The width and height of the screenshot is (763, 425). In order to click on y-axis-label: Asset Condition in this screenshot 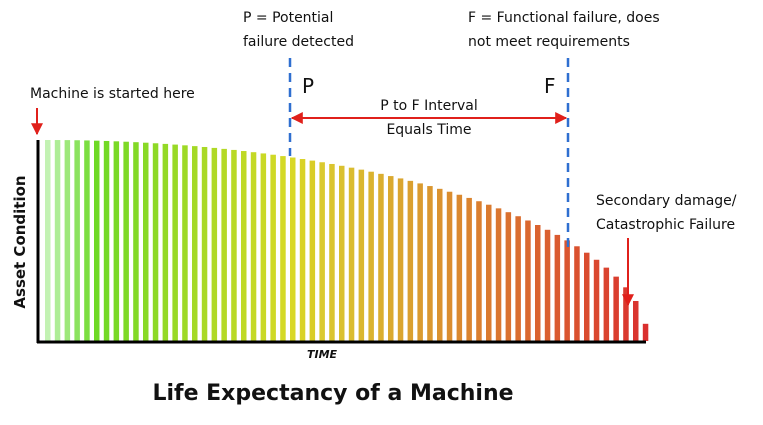, I will do `click(20, 241)`.